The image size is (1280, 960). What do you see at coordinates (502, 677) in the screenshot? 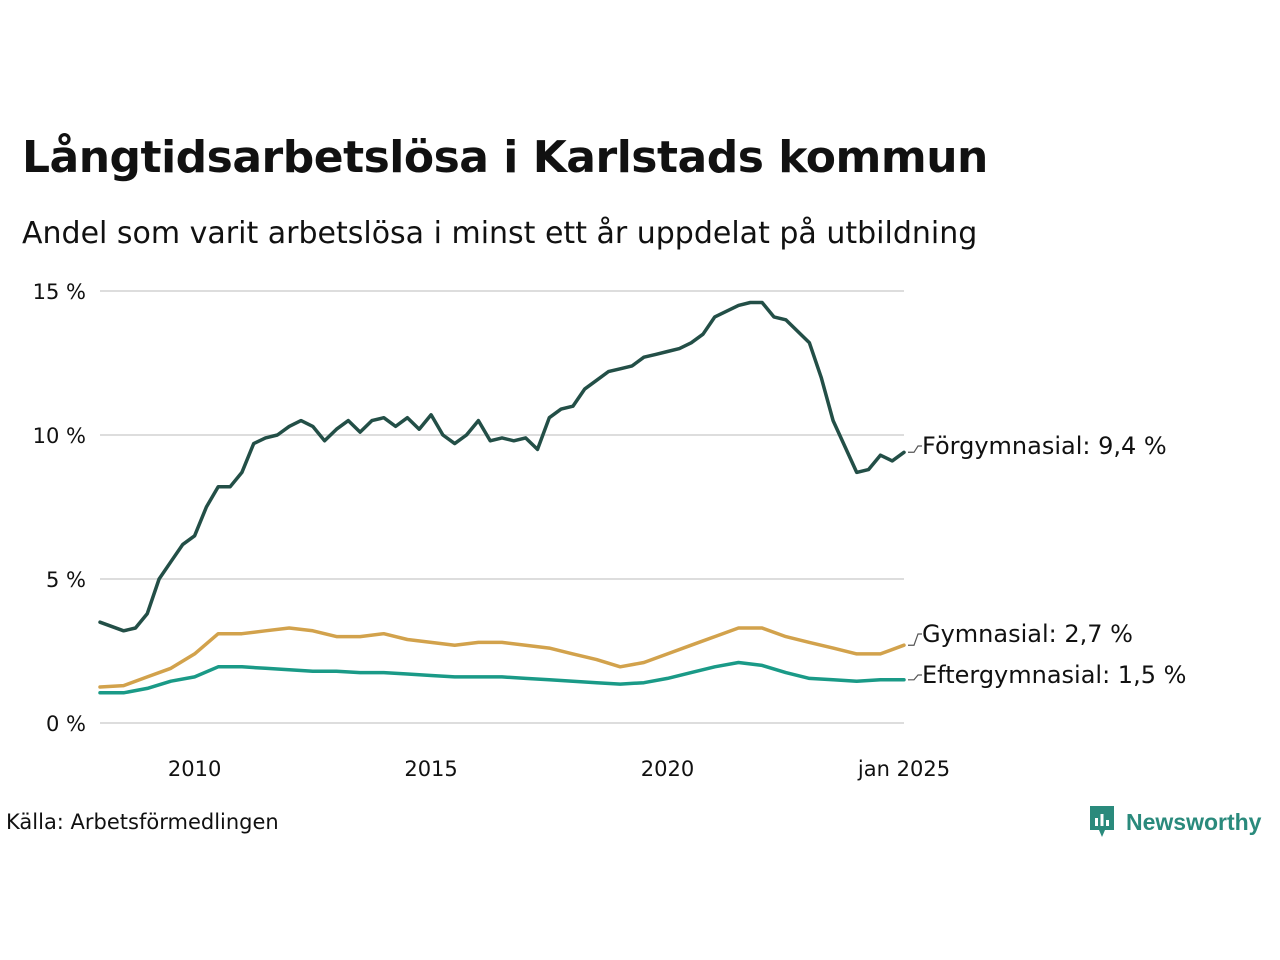
I see `series-line-eftergymnasial` at bounding box center [502, 677].